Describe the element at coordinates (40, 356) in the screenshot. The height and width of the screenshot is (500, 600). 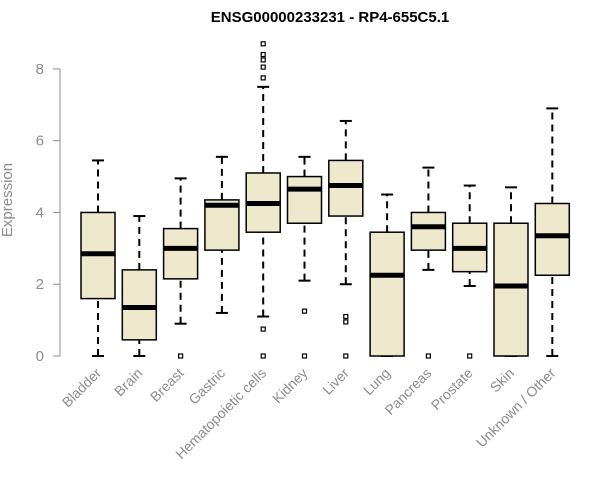
I see `y-tick-label: 0` at that location.